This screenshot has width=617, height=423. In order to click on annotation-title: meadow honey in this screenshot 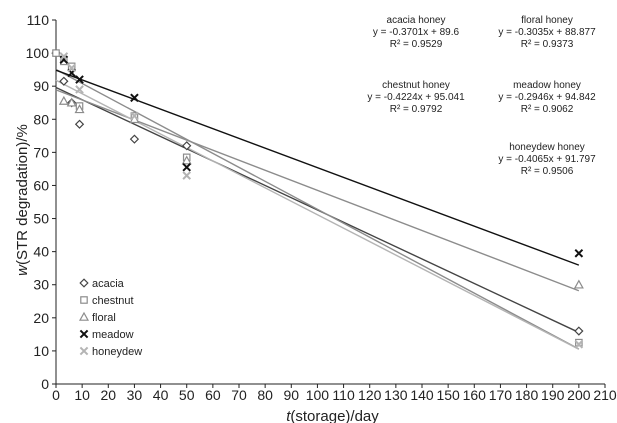, I will do `click(547, 85)`.